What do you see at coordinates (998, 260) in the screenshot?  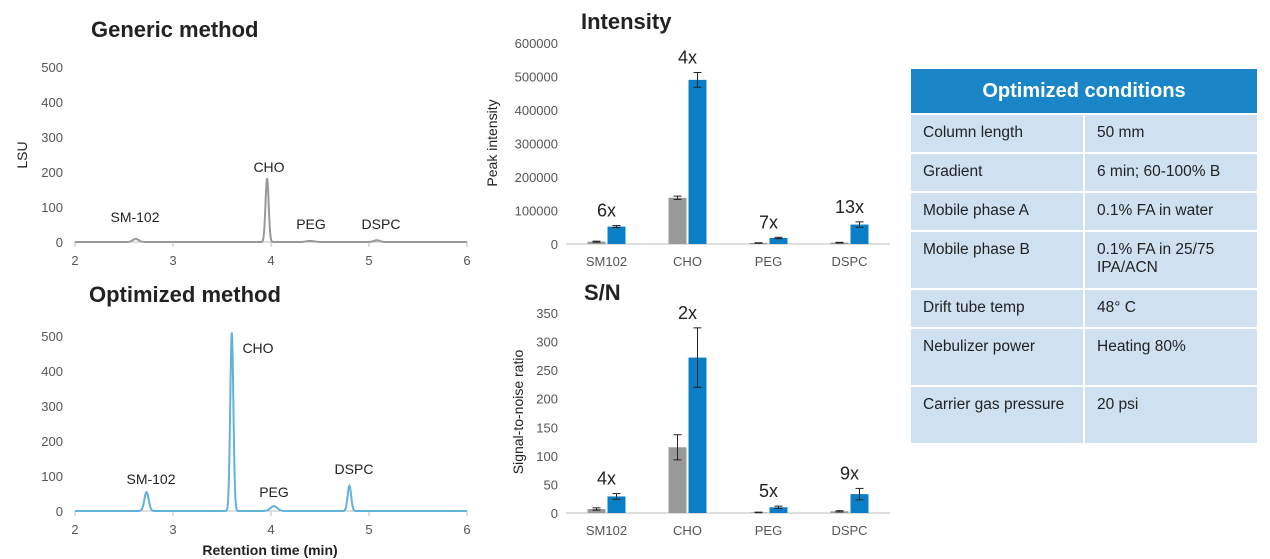 I see `condition-name: Mobile phase B` at bounding box center [998, 260].